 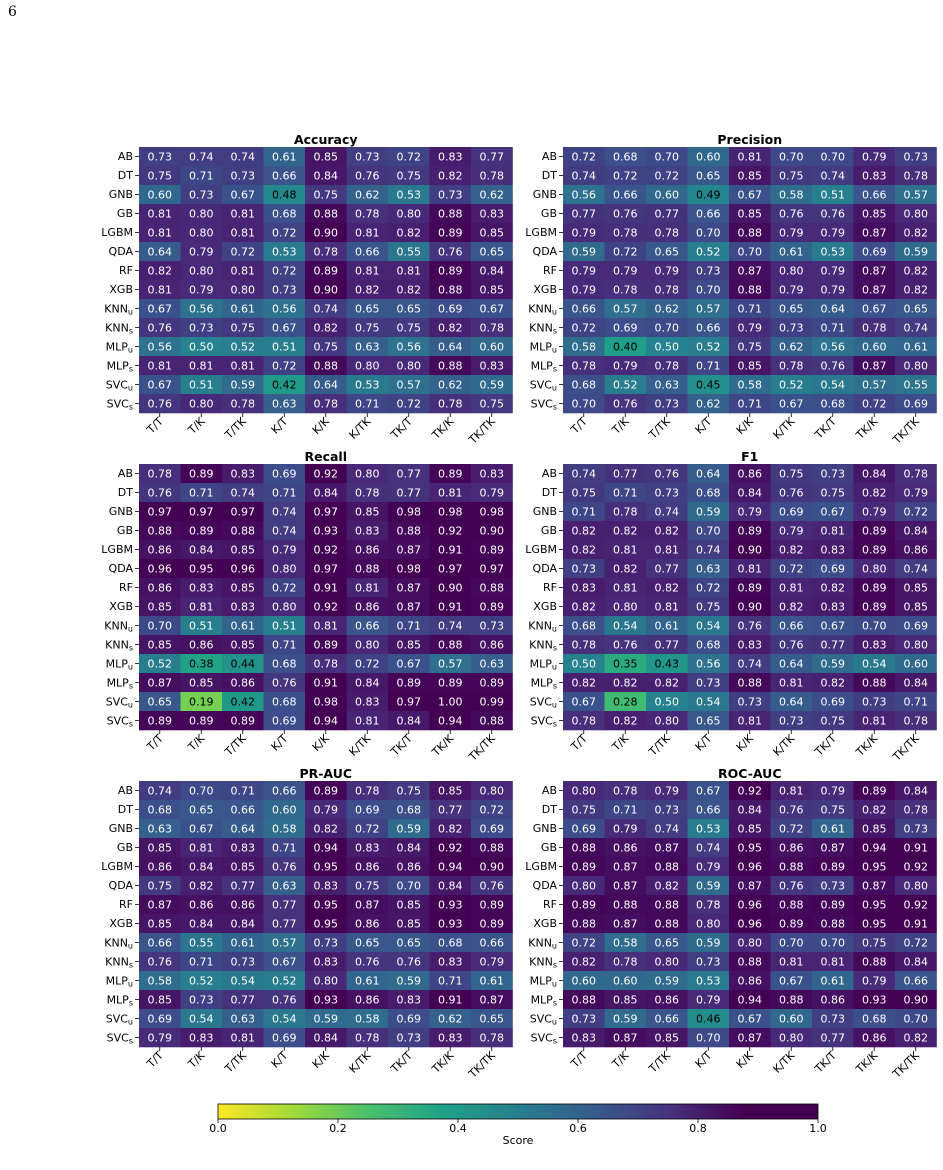 What do you see at coordinates (543, 328) in the screenshot?
I see `row-label: KNNs` at bounding box center [543, 328].